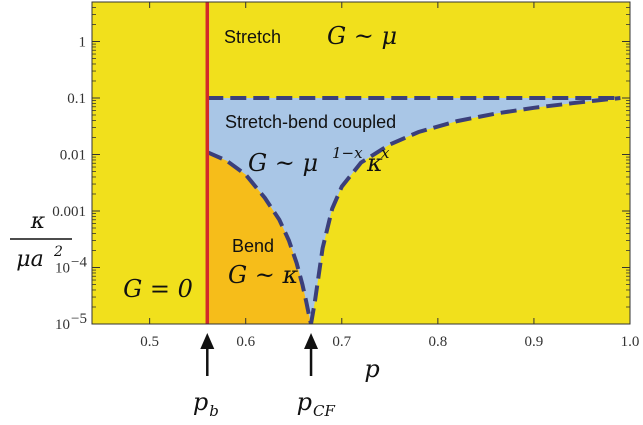  I want to click on y-tick-label: 0.1, so click(76, 99).